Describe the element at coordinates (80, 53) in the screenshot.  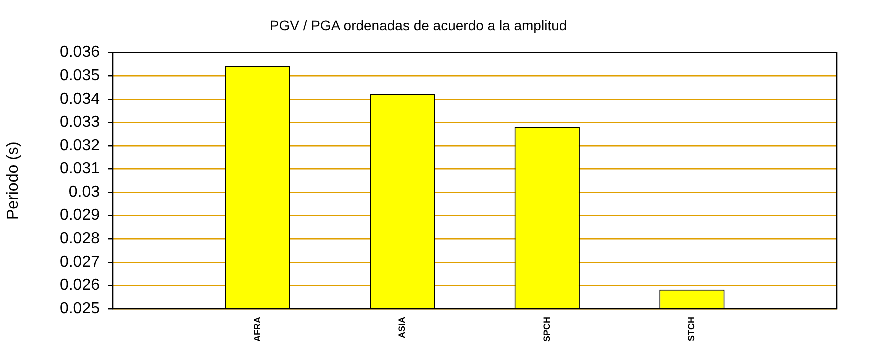
I see `y-tick-label: 0.036` at that location.